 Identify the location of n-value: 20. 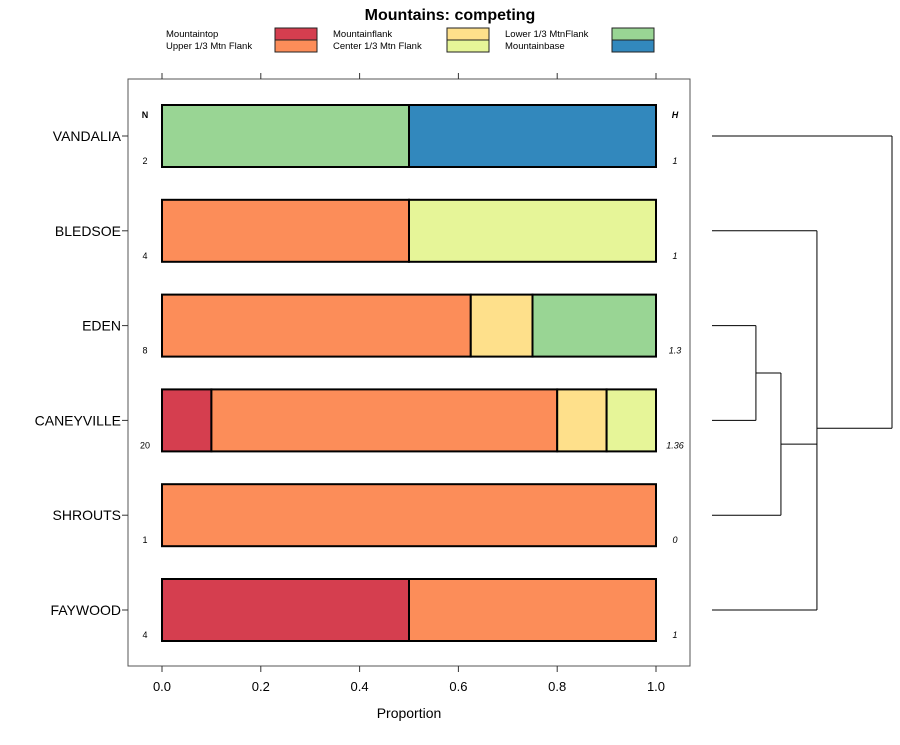
(145, 445).